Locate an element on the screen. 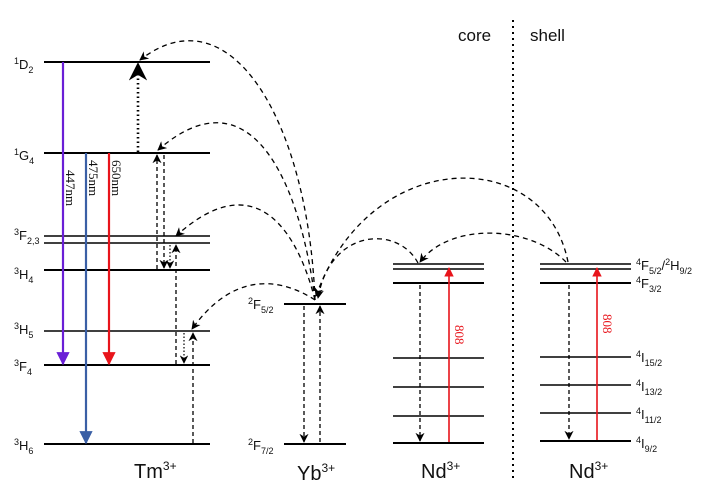  label-2f72: 2F7/2 is located at coordinates (260, 446).